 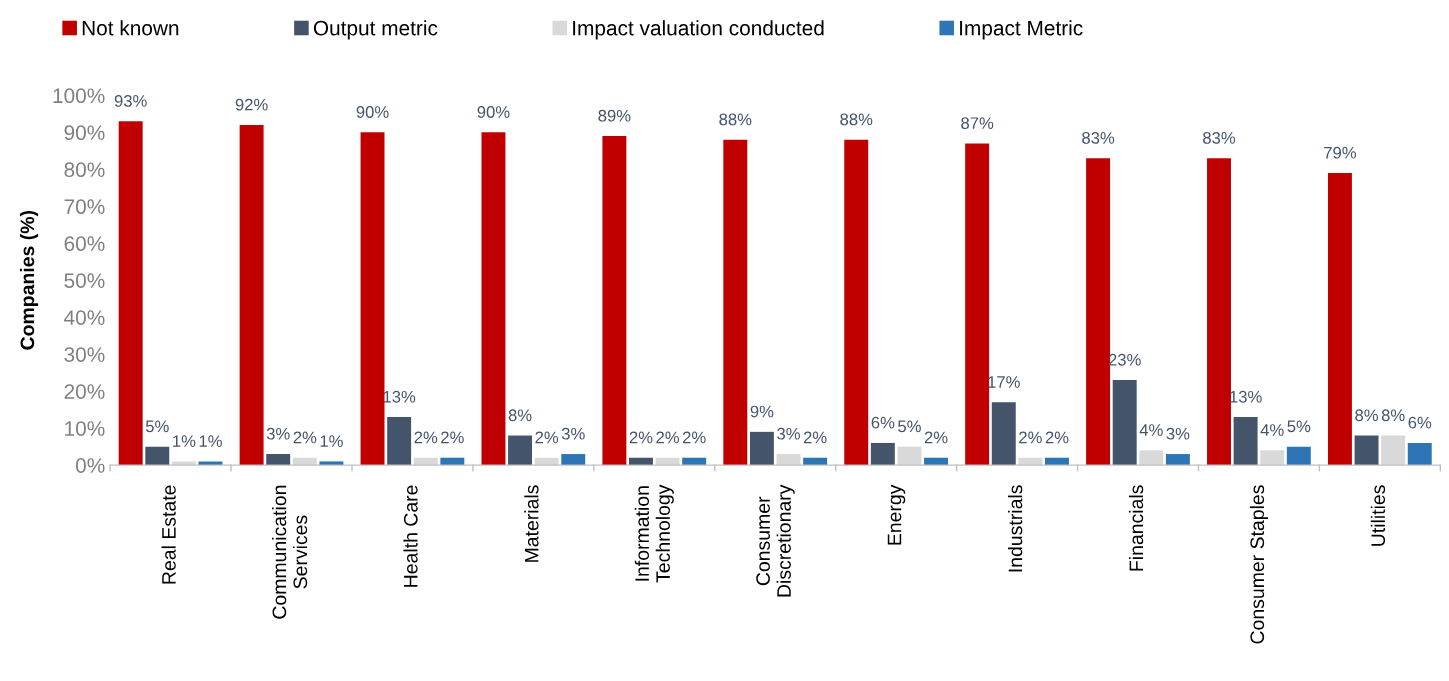 I want to click on data-label: 9%, so click(x=762, y=411).